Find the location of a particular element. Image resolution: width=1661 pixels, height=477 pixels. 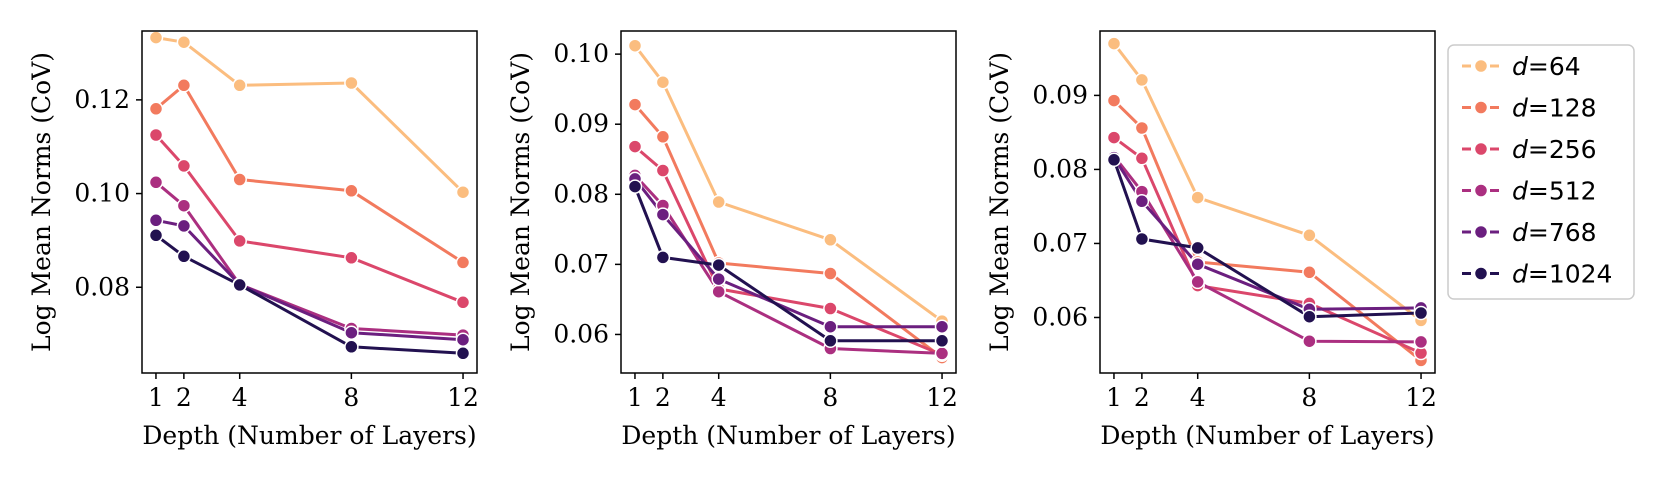

y-tick-label: 0.10 is located at coordinates (102, 193).